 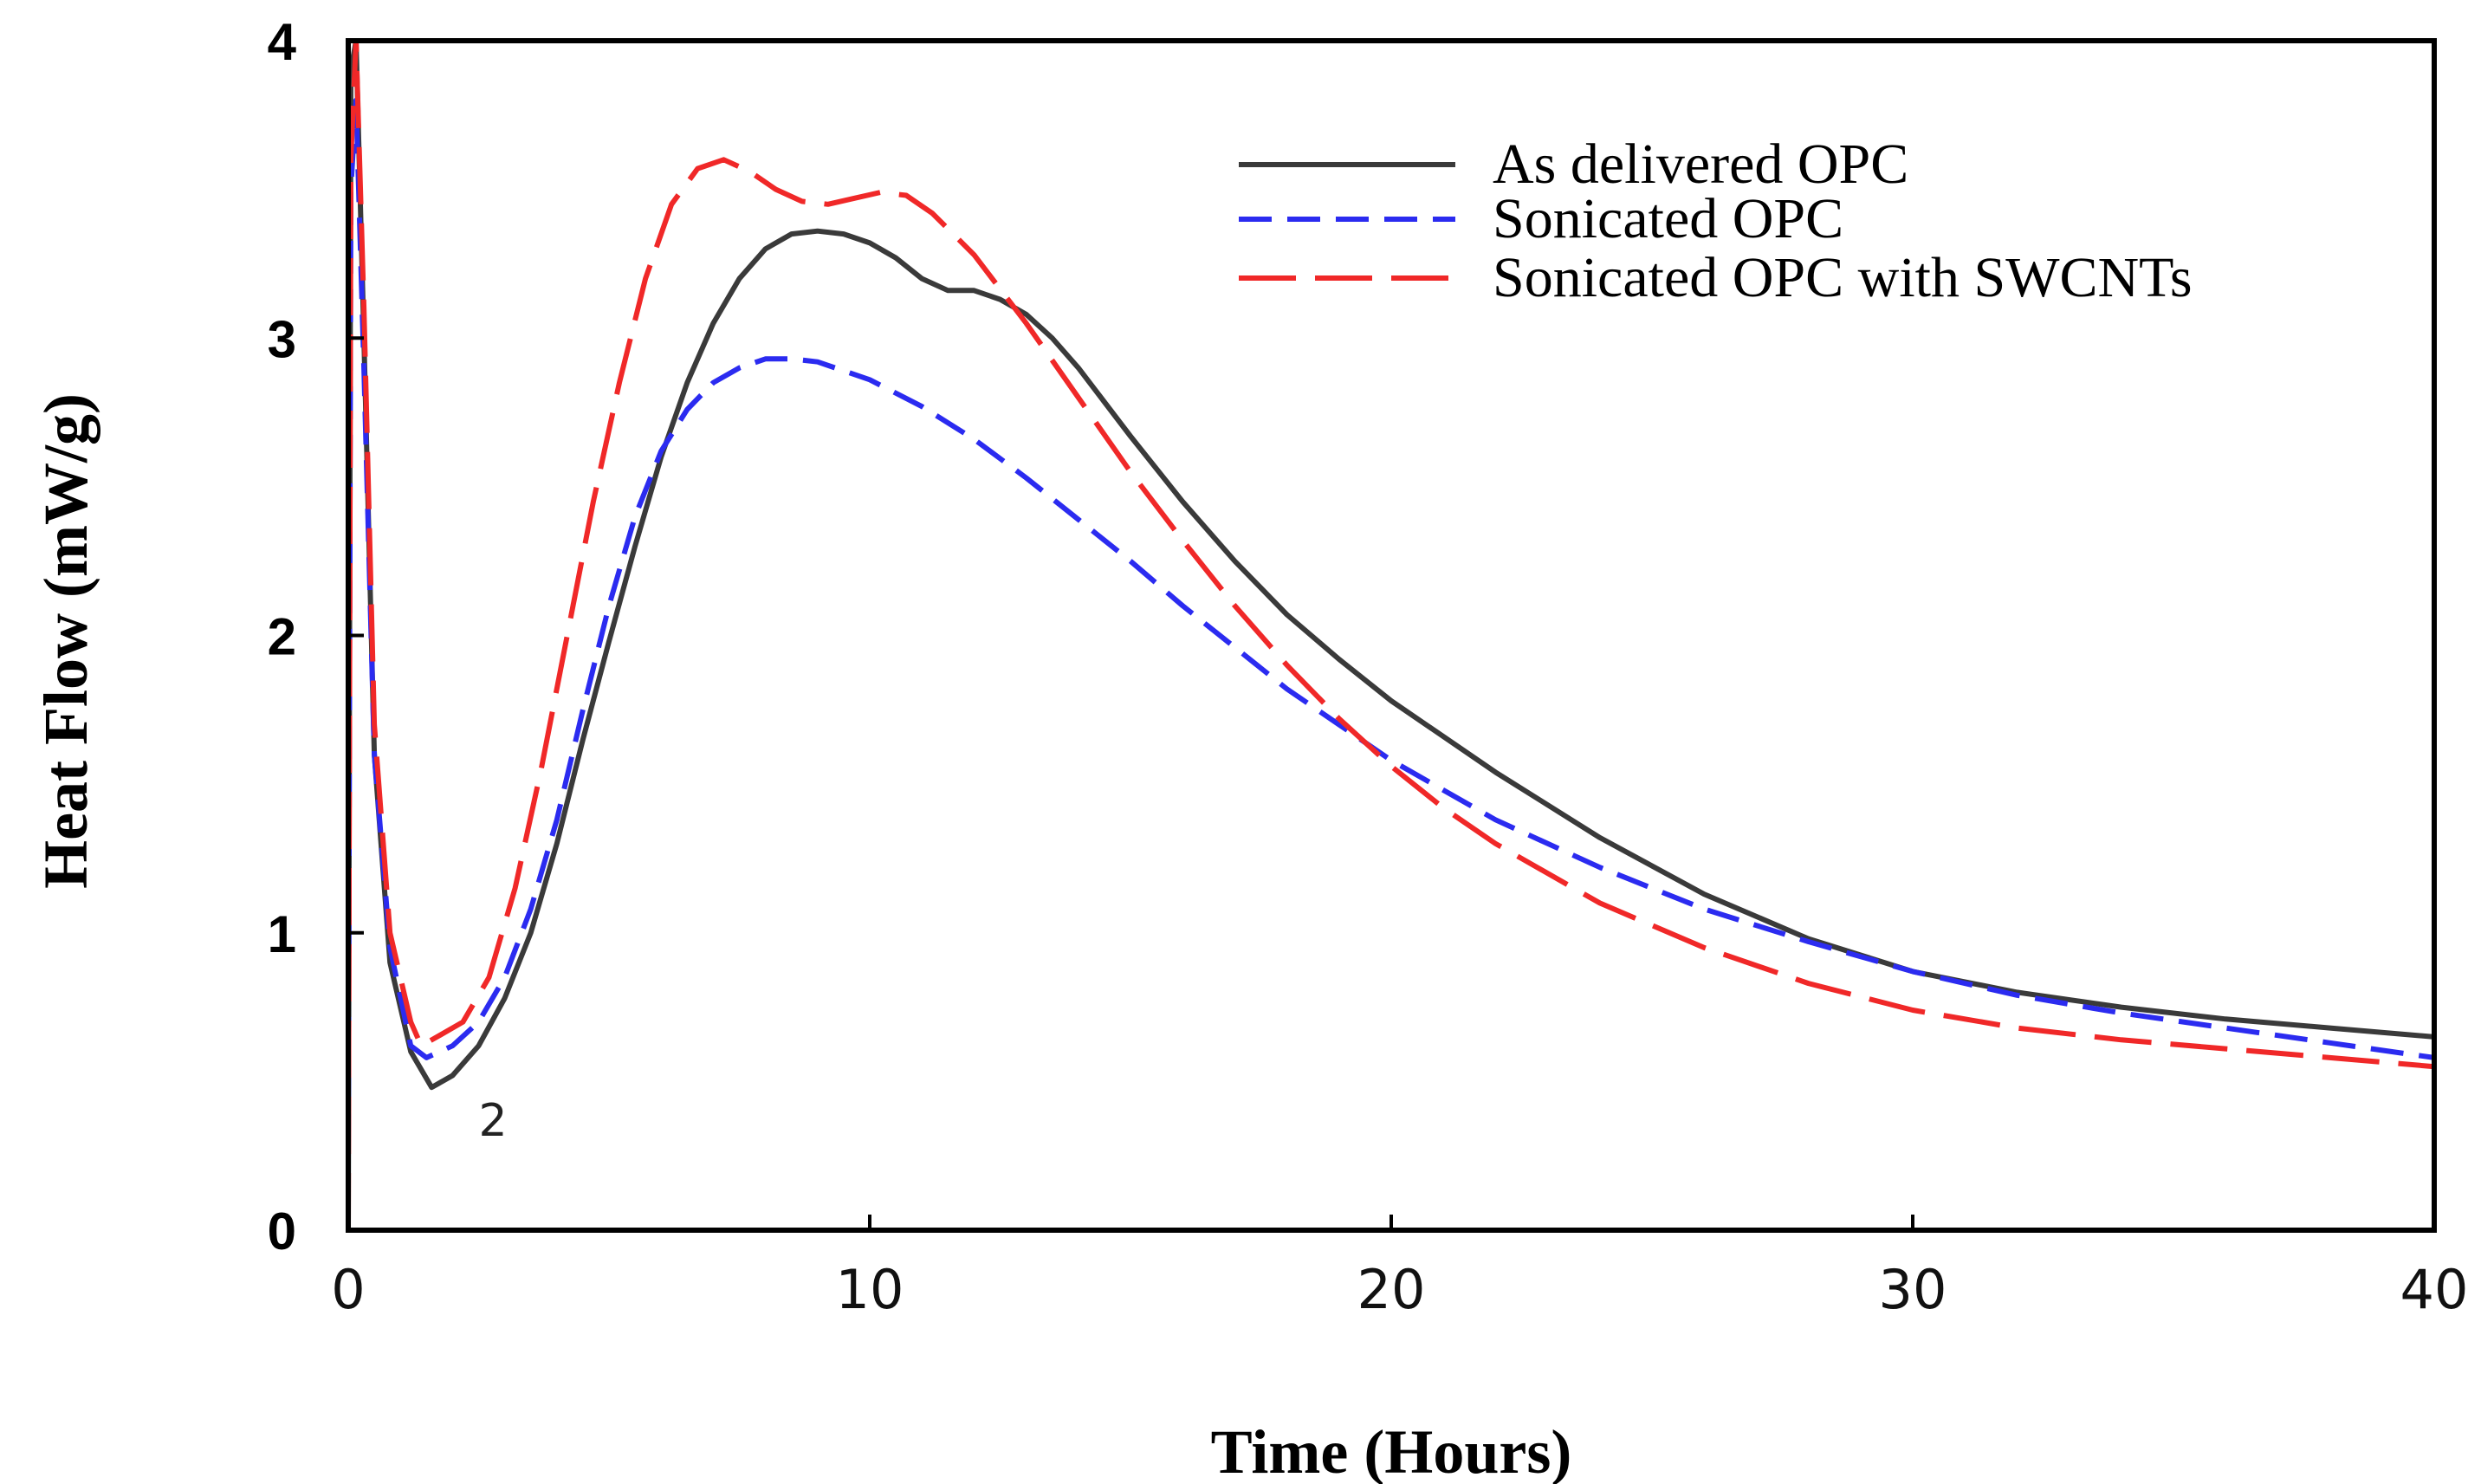 What do you see at coordinates (1391, 1289) in the screenshot?
I see `x-tick-label: 20` at bounding box center [1391, 1289].